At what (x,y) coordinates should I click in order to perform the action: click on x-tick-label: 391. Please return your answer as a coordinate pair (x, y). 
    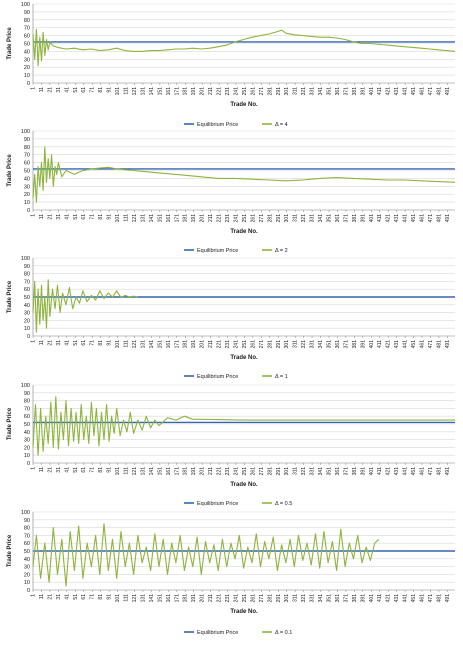
    Looking at the image, I should click on (363, 598).